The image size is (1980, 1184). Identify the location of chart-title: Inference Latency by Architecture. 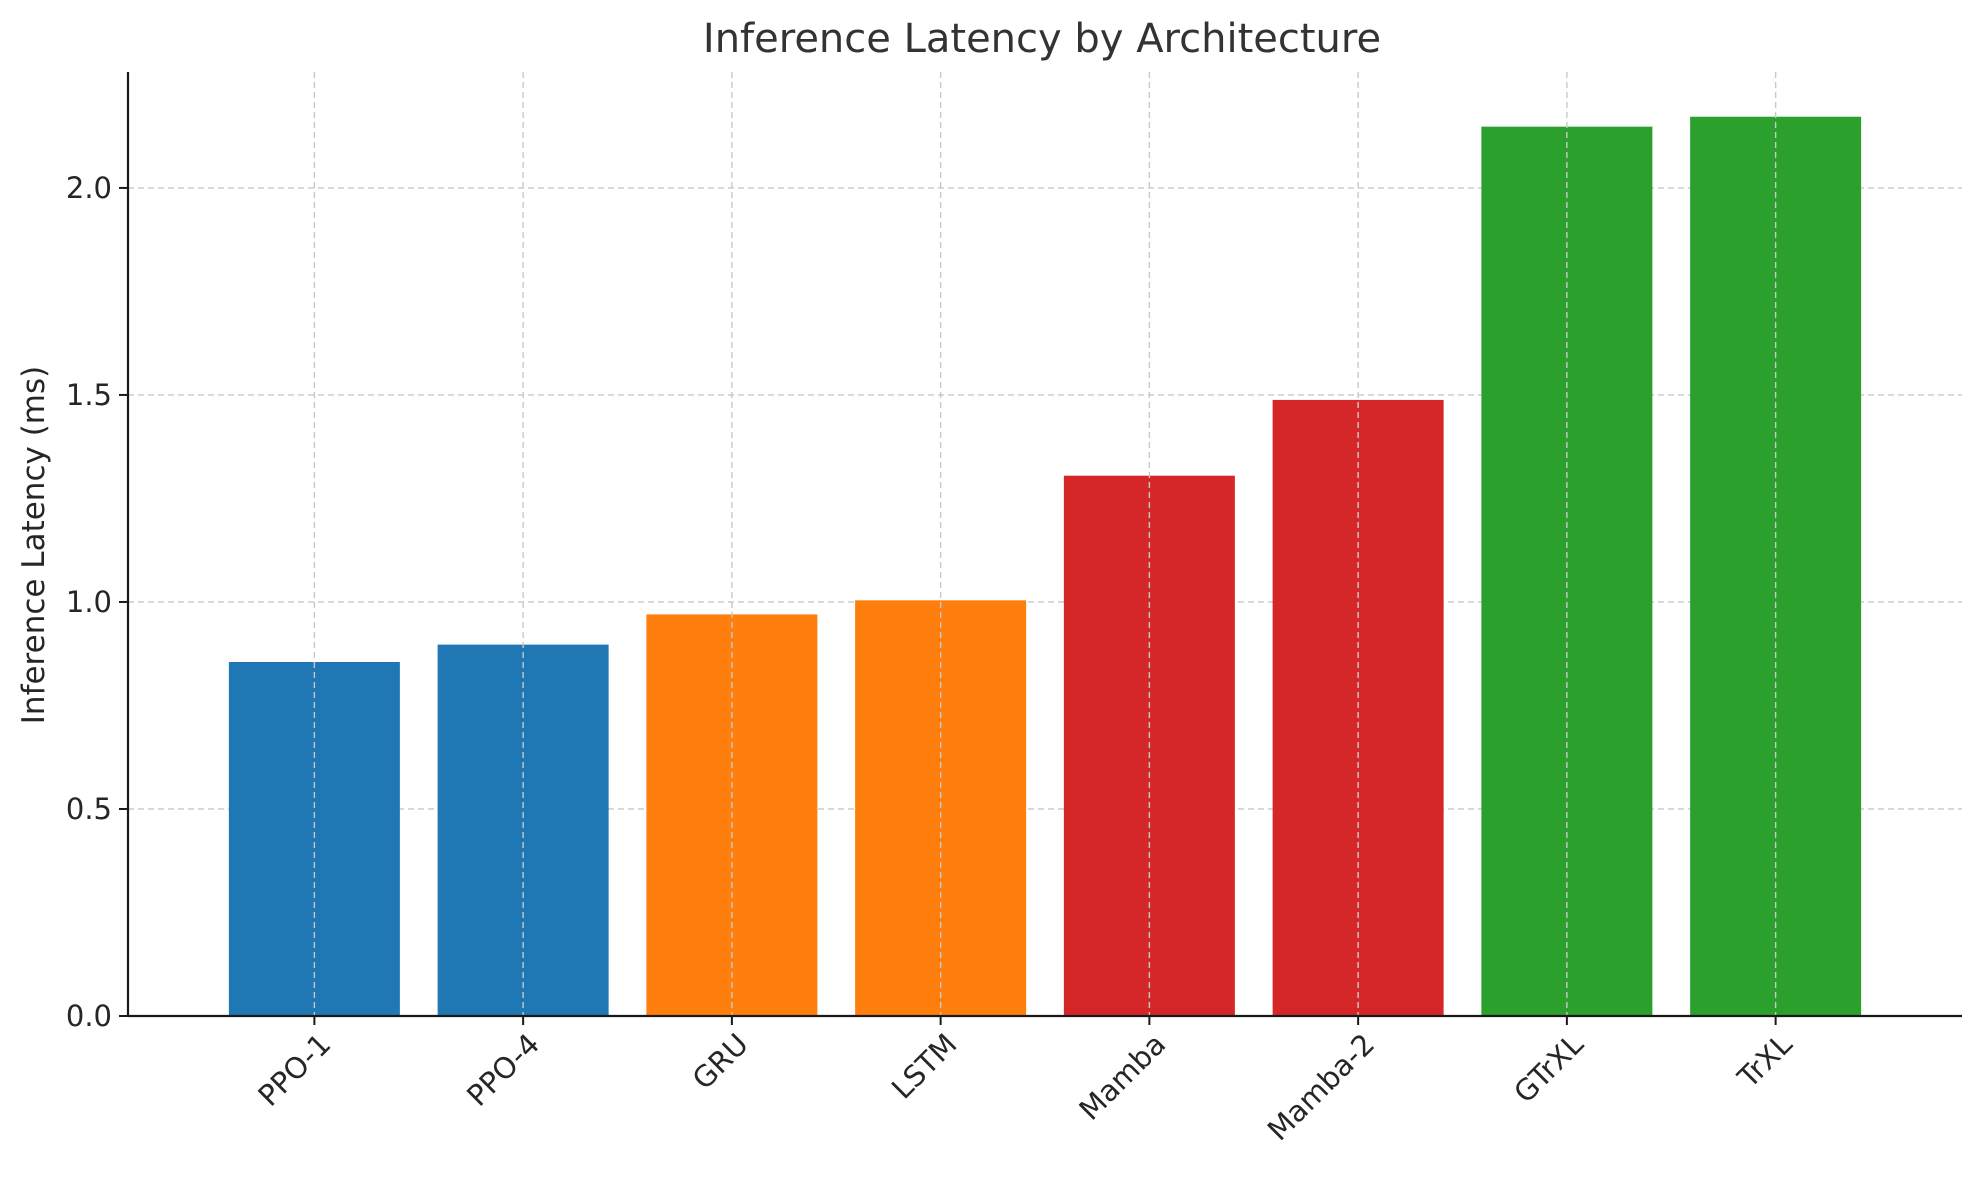
(1042, 39).